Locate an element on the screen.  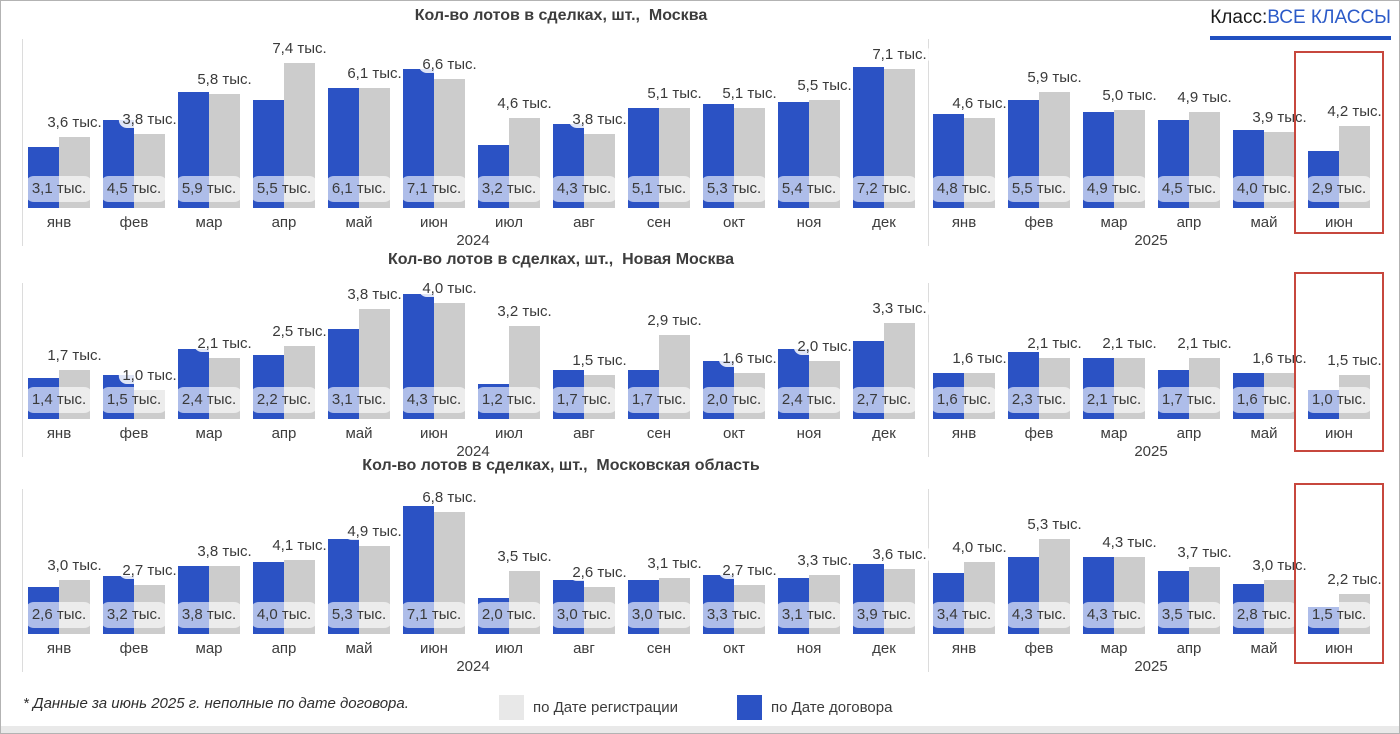
month-axis-label: янв is located at coordinates (59, 433).